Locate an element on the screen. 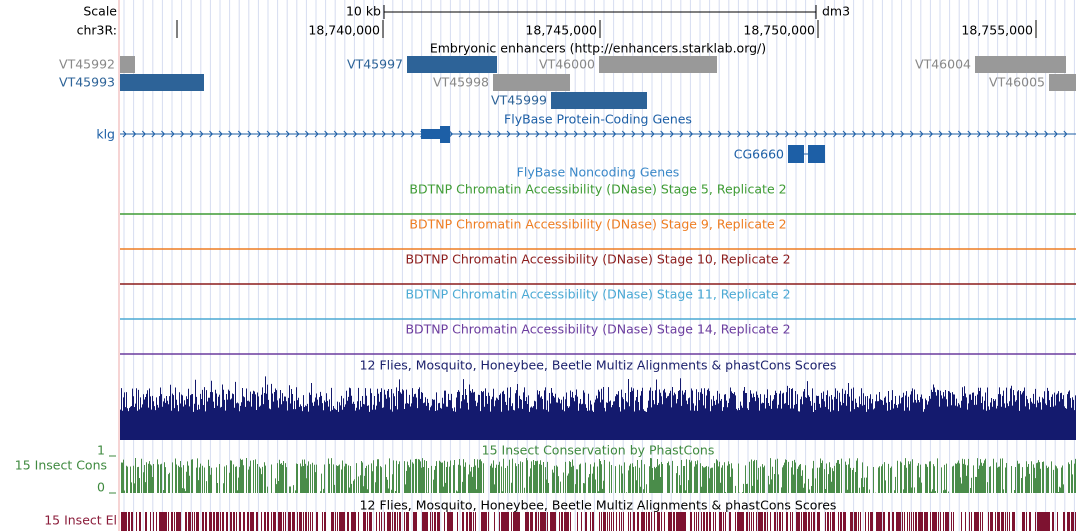  track-label: 15 Insect Cons is located at coordinates (61, 465).